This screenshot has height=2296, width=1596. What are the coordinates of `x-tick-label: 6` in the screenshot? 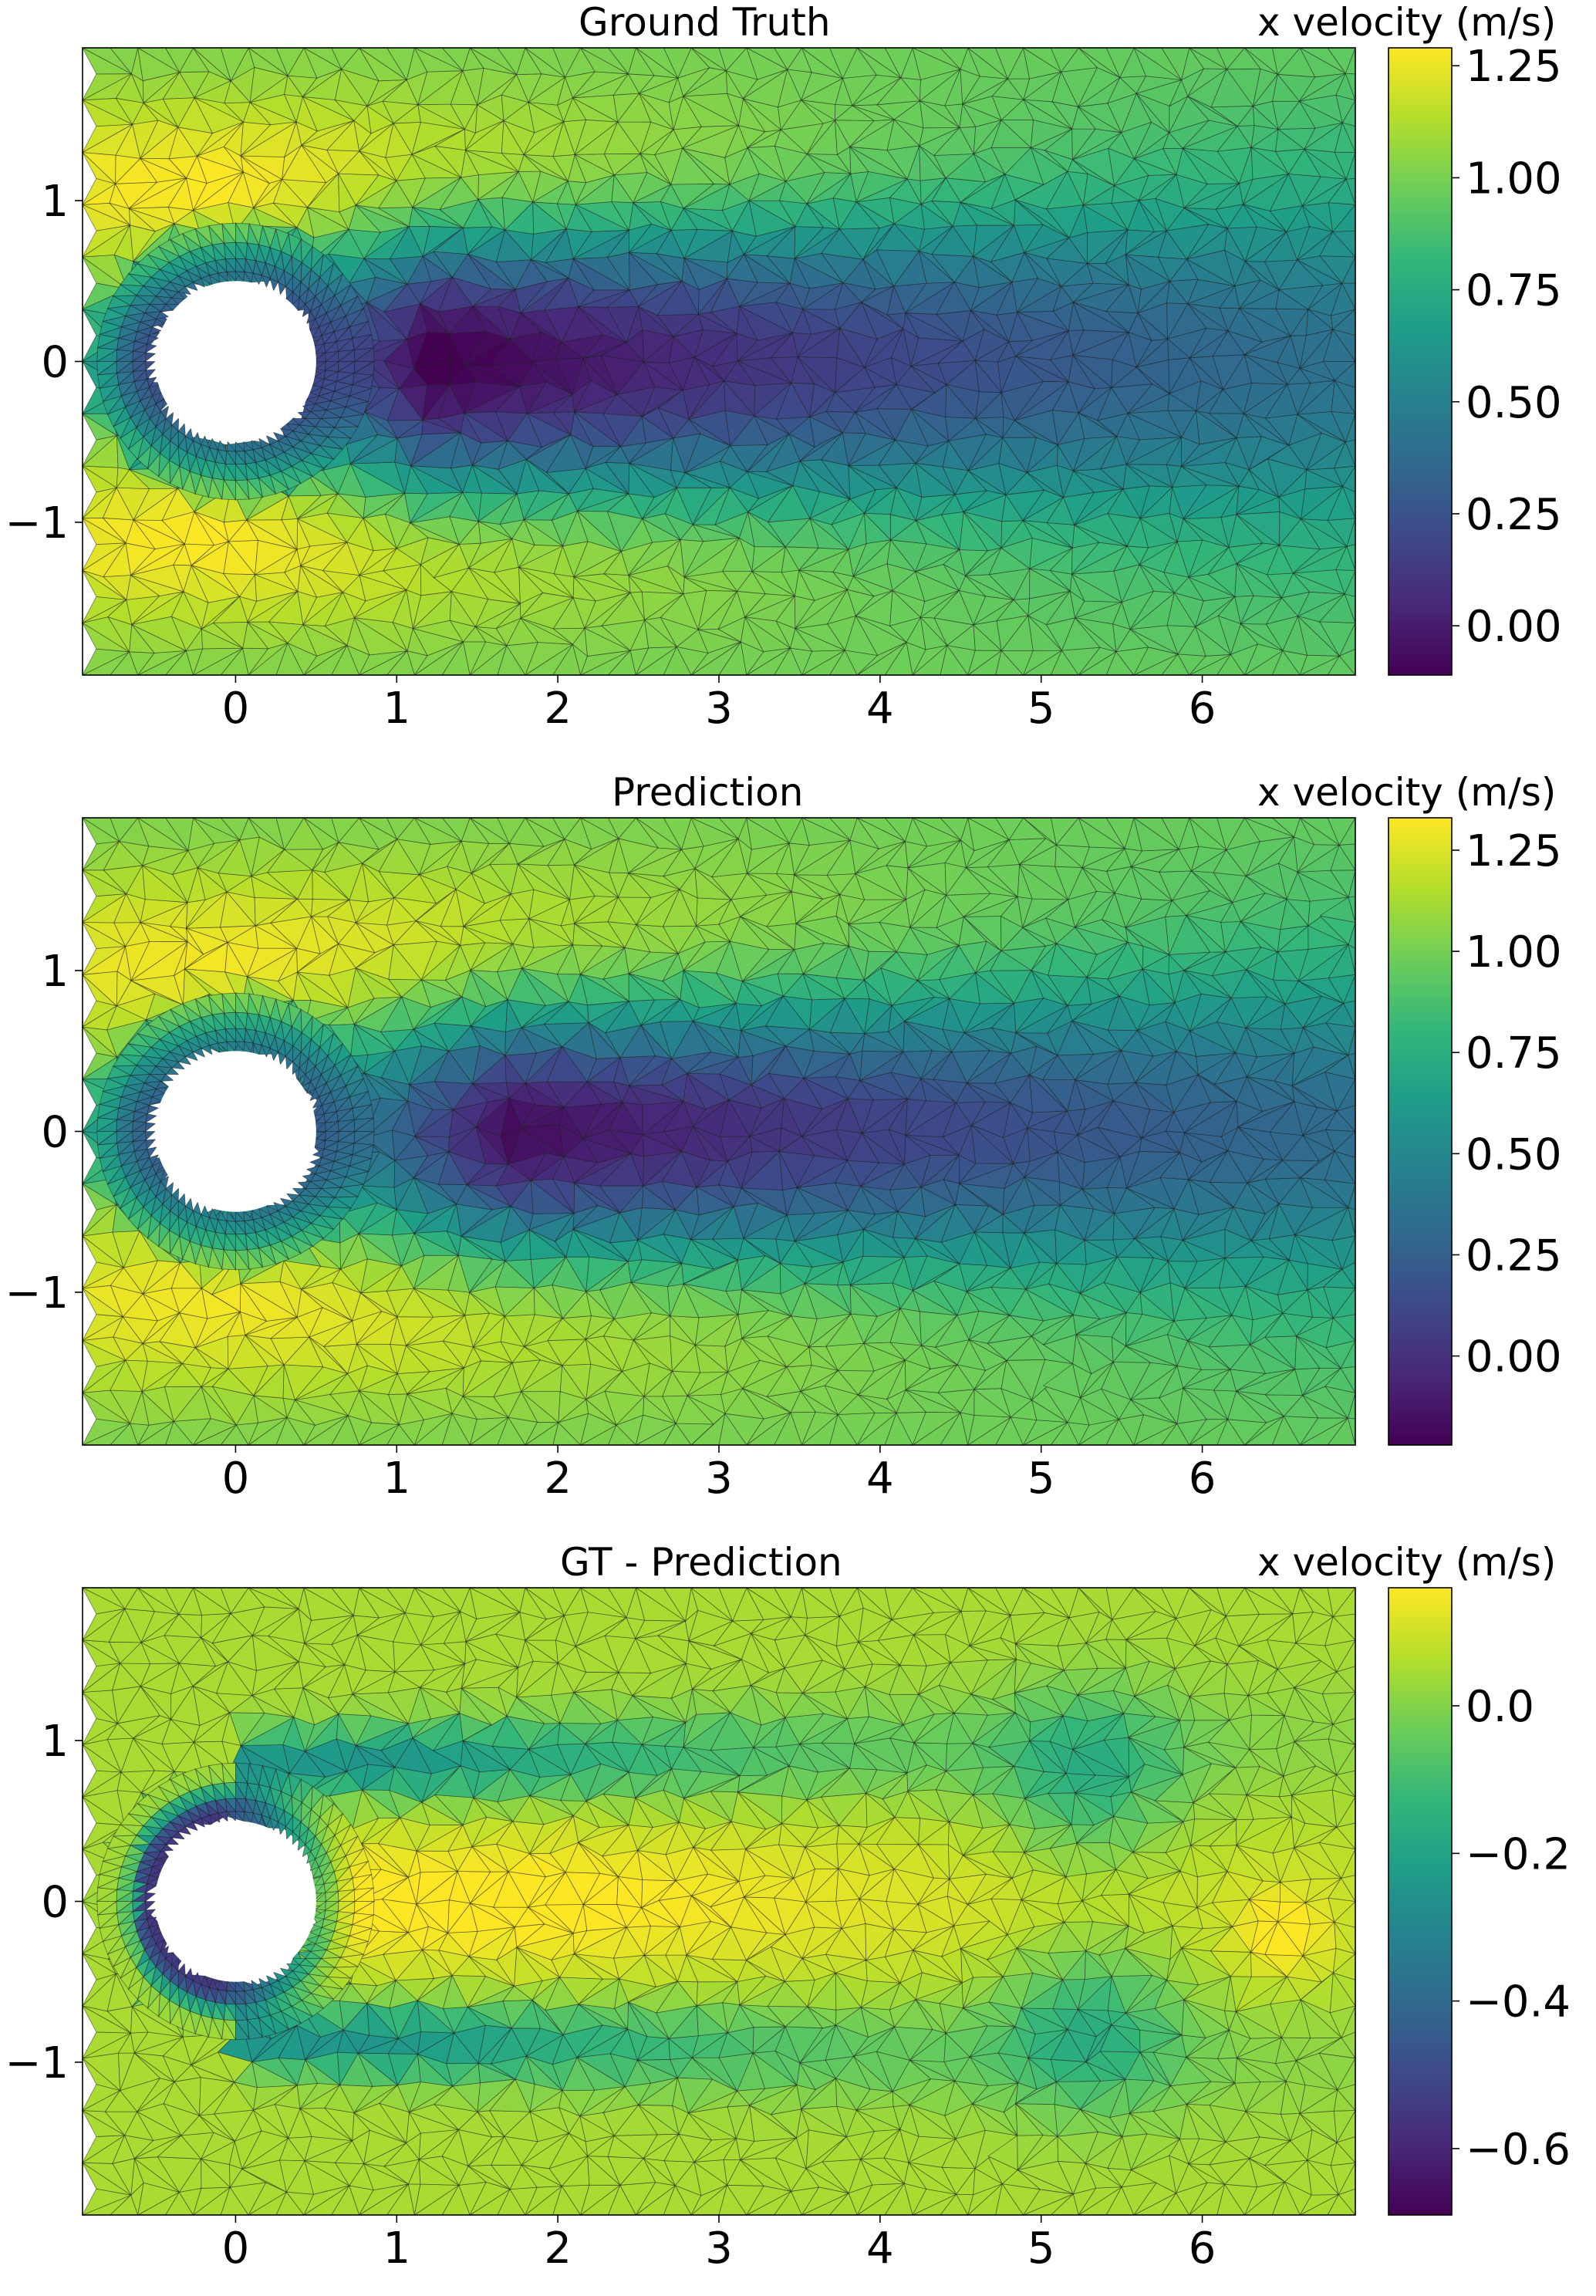 It's located at (1202, 709).